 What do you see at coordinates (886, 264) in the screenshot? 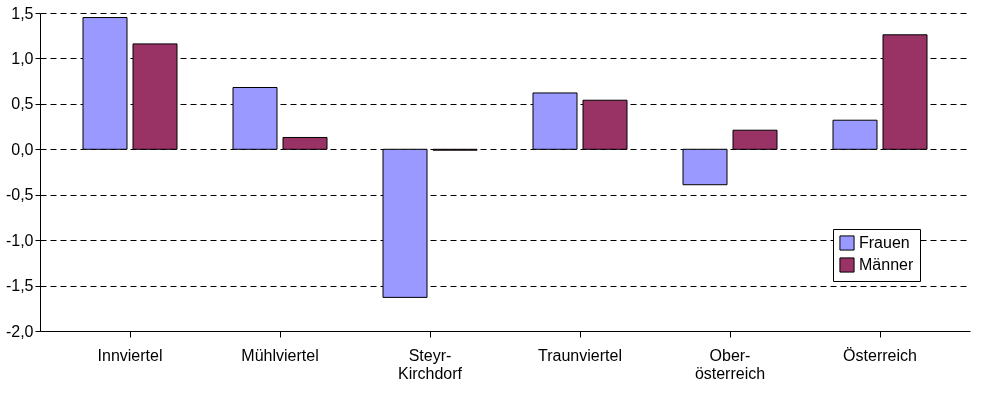
I see `legend-label: Männer` at bounding box center [886, 264].